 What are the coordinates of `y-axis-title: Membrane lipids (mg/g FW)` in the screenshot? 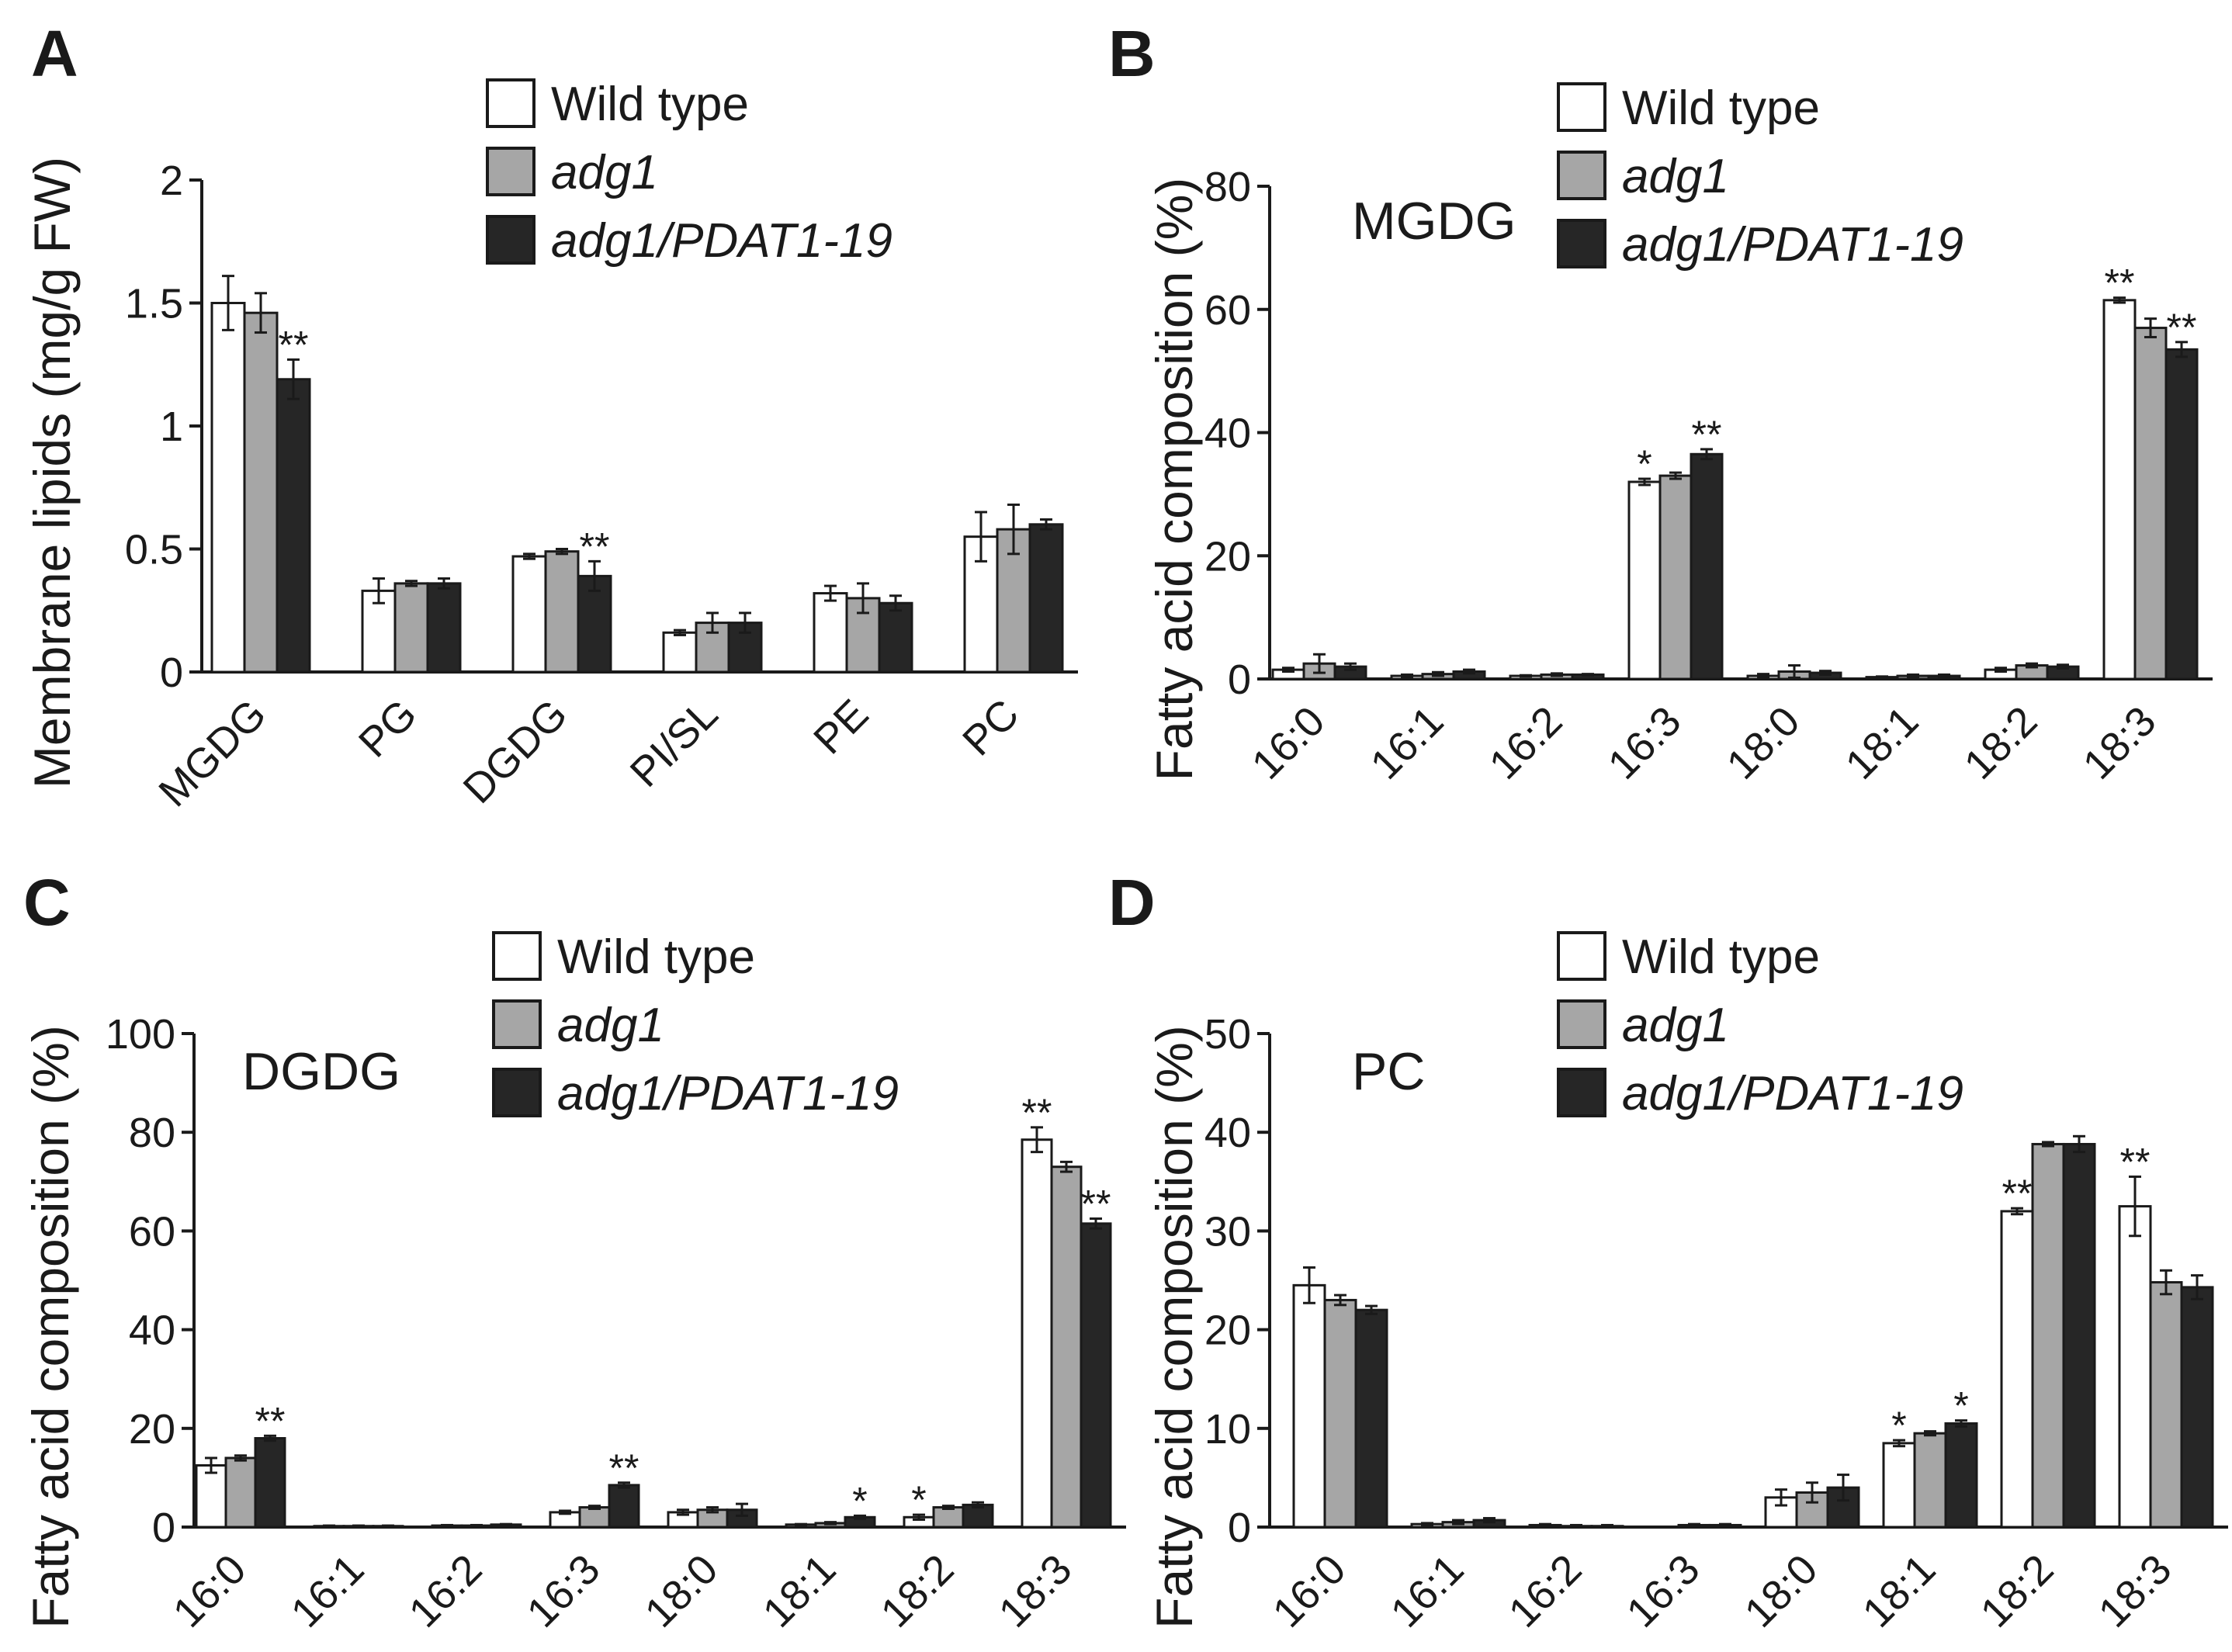 It's located at (52, 472).